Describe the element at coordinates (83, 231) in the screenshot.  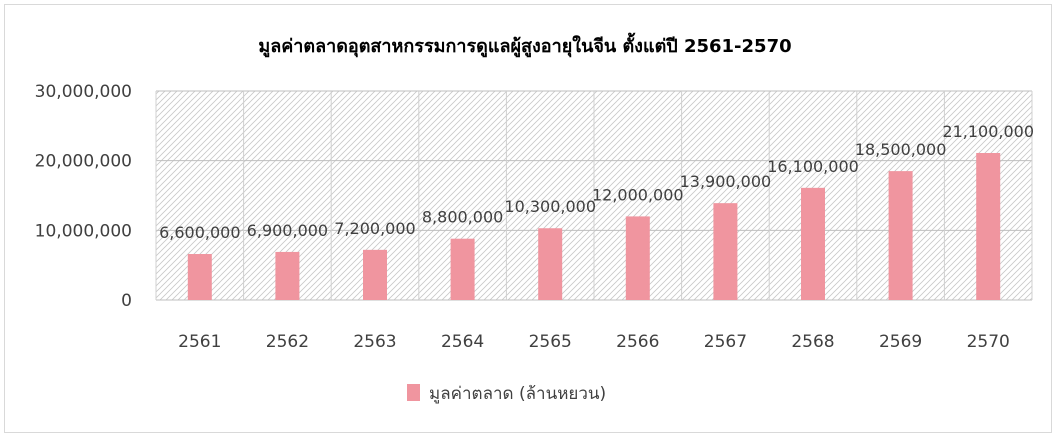
I see `y-tick-label: 10,000,000` at that location.